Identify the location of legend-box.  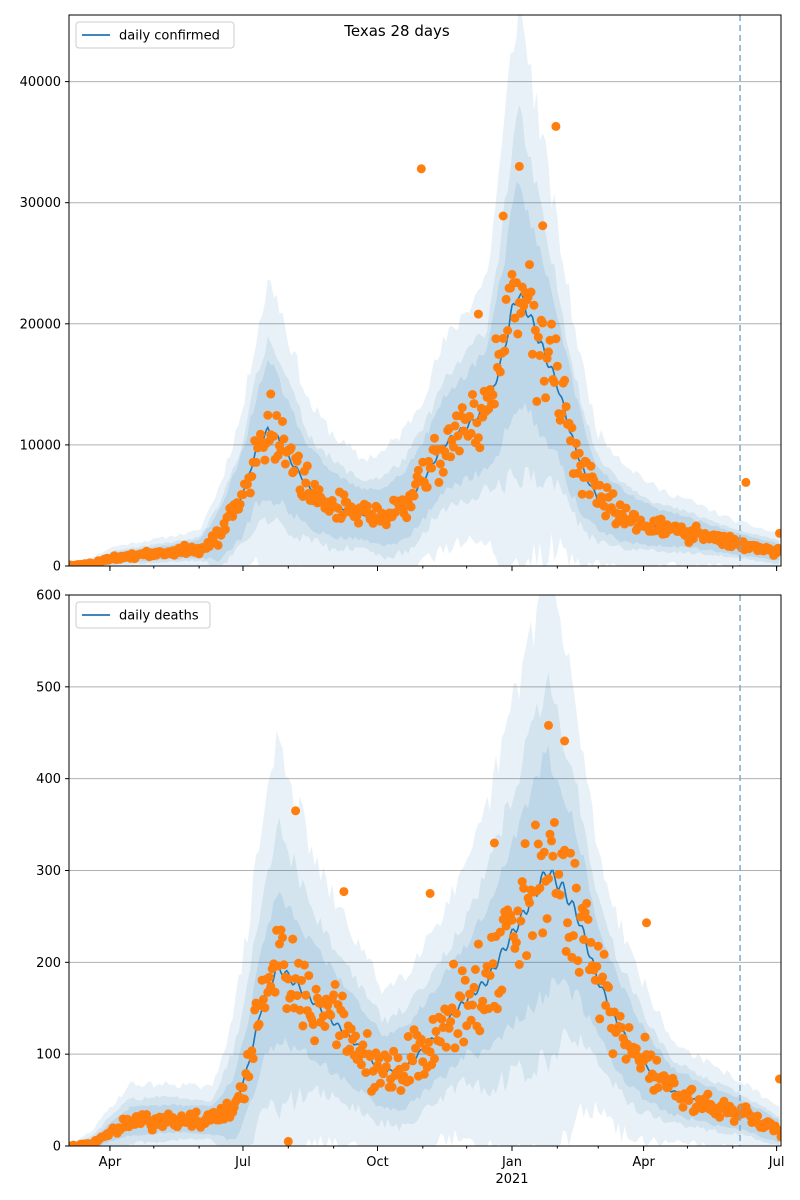
(143, 615).